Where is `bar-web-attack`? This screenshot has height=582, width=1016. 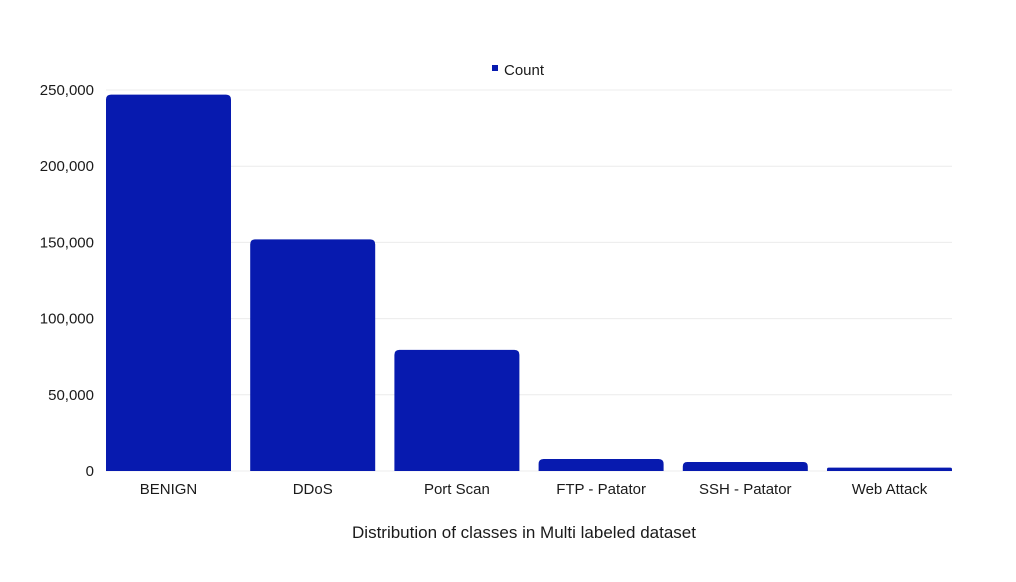 bar-web-attack is located at coordinates (889, 469).